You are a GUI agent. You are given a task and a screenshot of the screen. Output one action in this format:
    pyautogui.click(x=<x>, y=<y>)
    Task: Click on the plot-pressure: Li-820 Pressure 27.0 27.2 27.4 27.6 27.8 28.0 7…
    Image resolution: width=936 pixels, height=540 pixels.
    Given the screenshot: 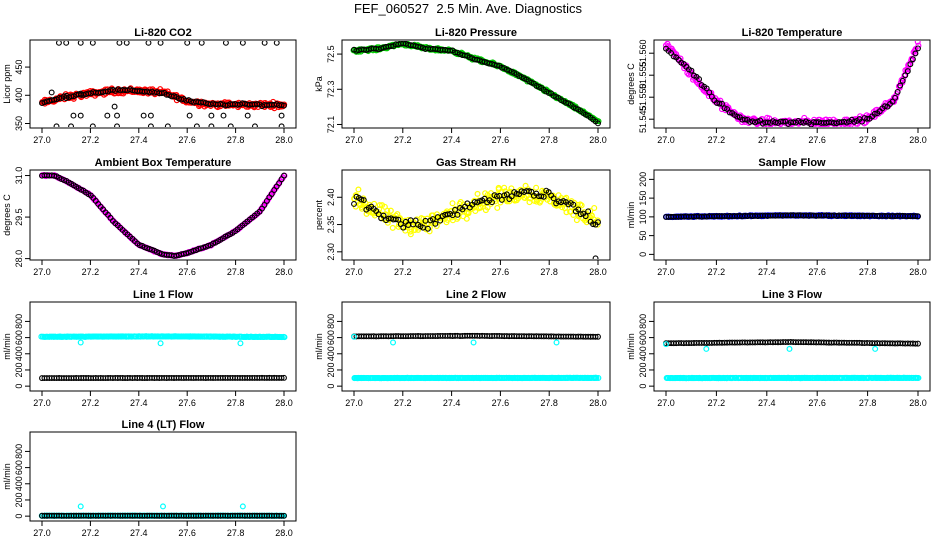 What is the action you would take?
    pyautogui.click(x=462, y=86)
    